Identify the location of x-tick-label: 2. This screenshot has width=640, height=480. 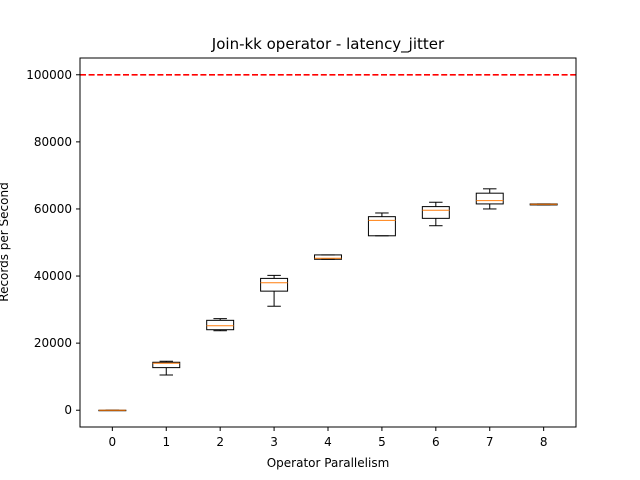
(220, 442).